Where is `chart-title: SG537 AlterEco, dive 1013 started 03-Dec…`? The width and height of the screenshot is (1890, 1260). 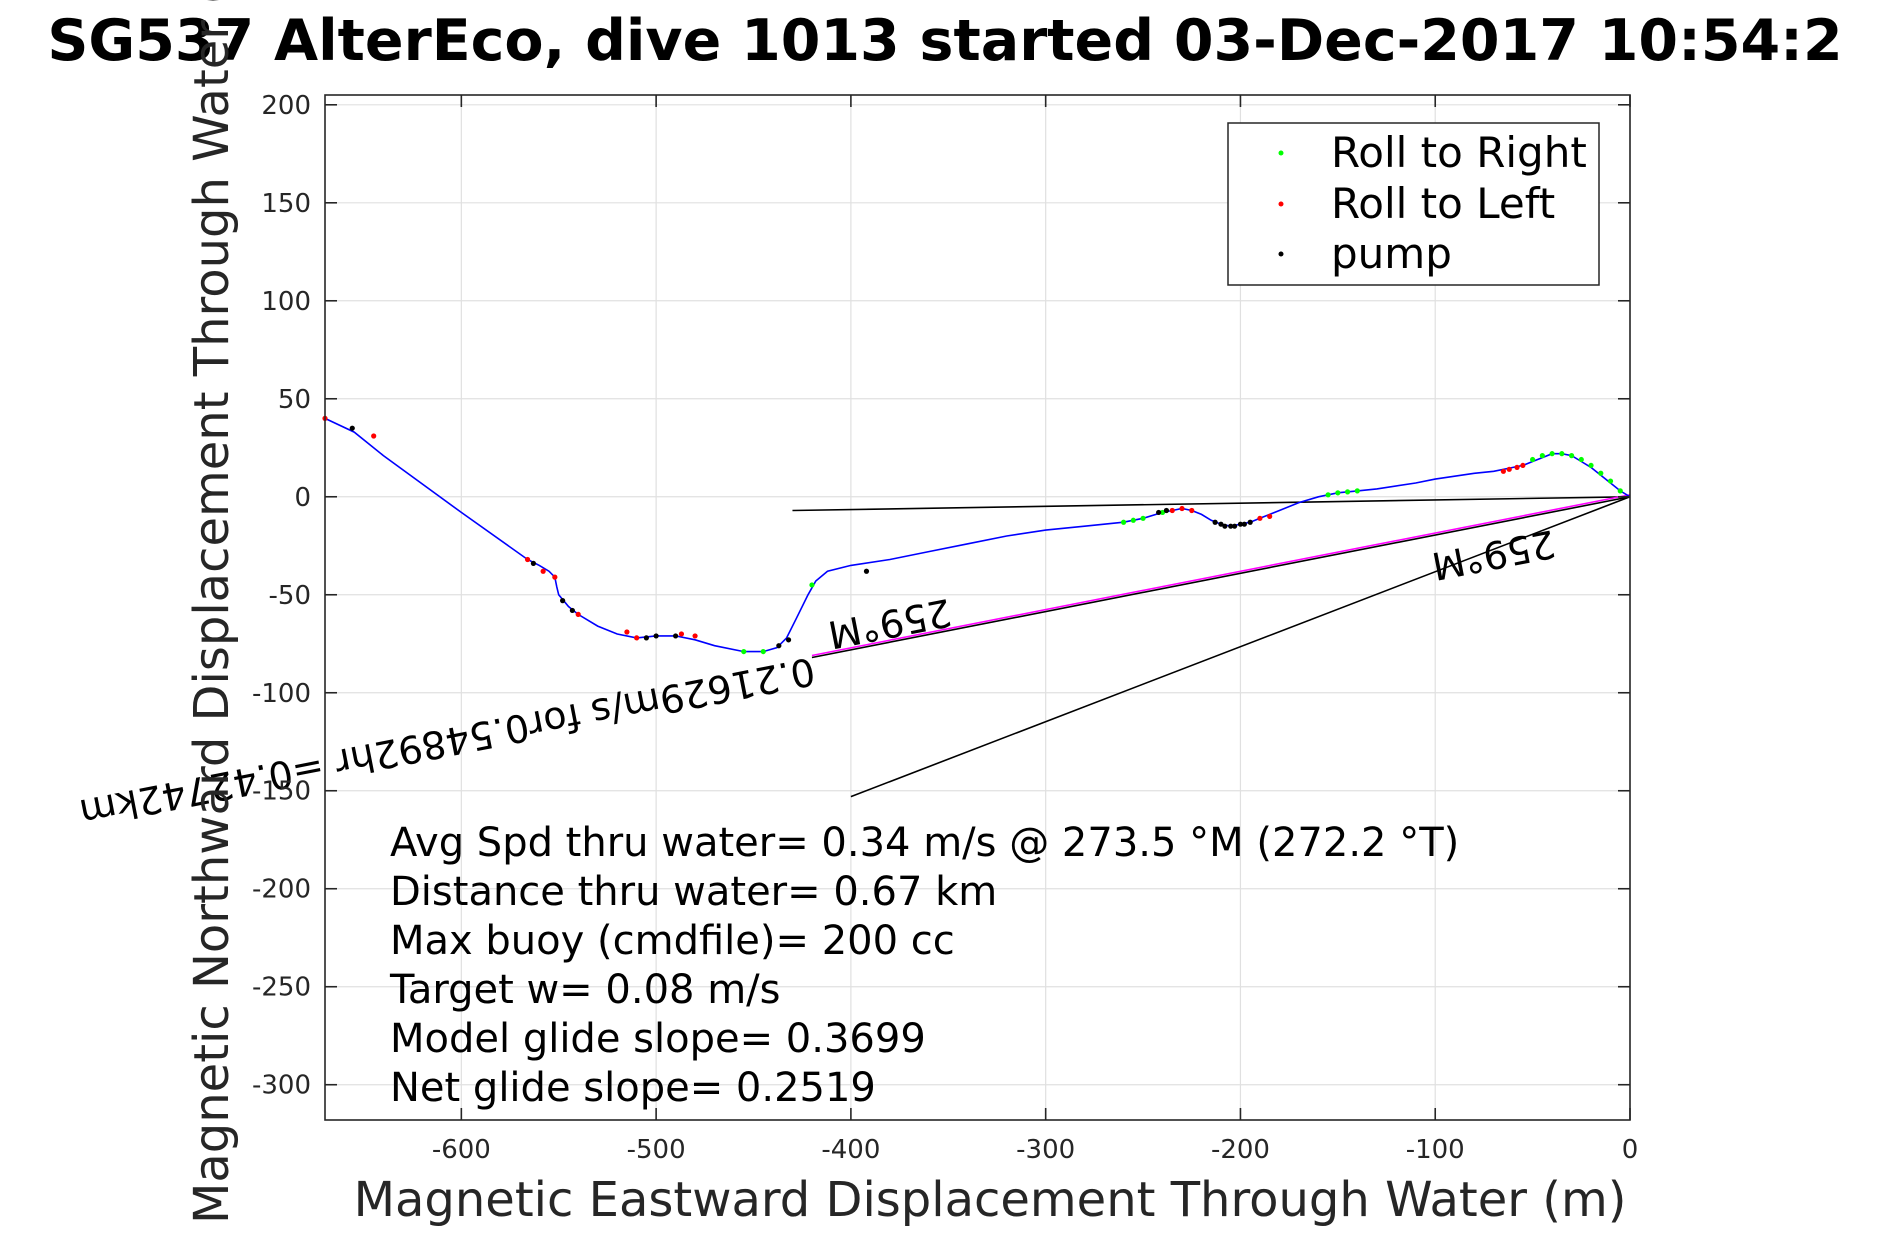 chart-title: SG537 AlterEco, dive 1013 started 03-Dec… is located at coordinates (944, 41).